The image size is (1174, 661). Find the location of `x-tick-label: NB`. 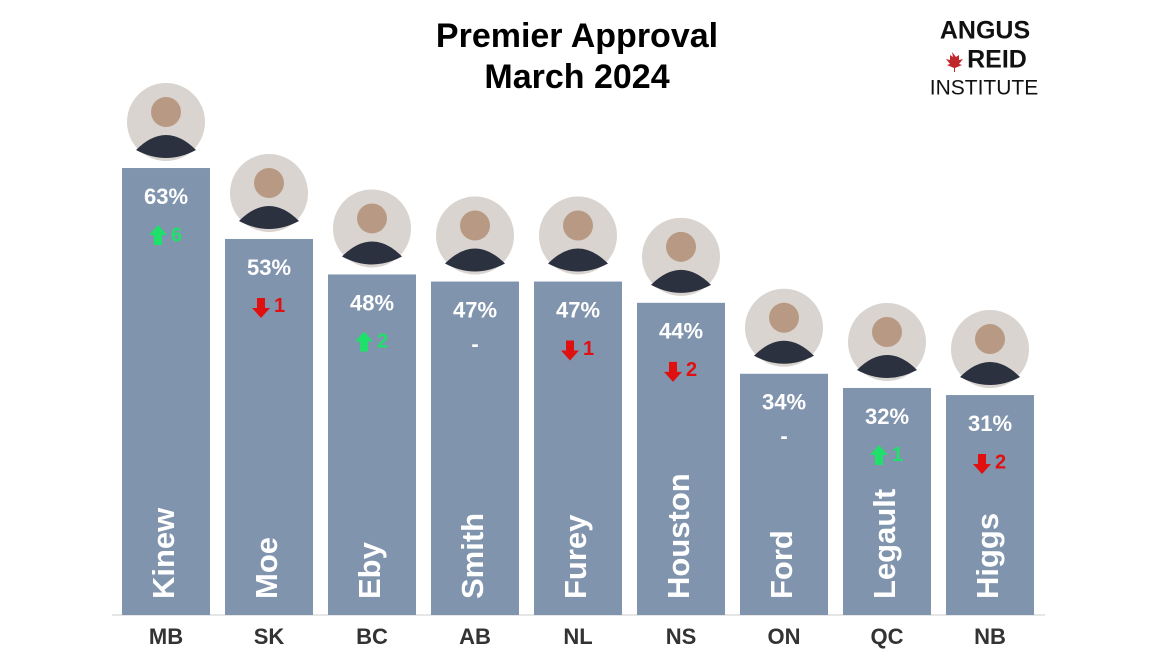

x-tick-label: NB is located at coordinates (990, 636).